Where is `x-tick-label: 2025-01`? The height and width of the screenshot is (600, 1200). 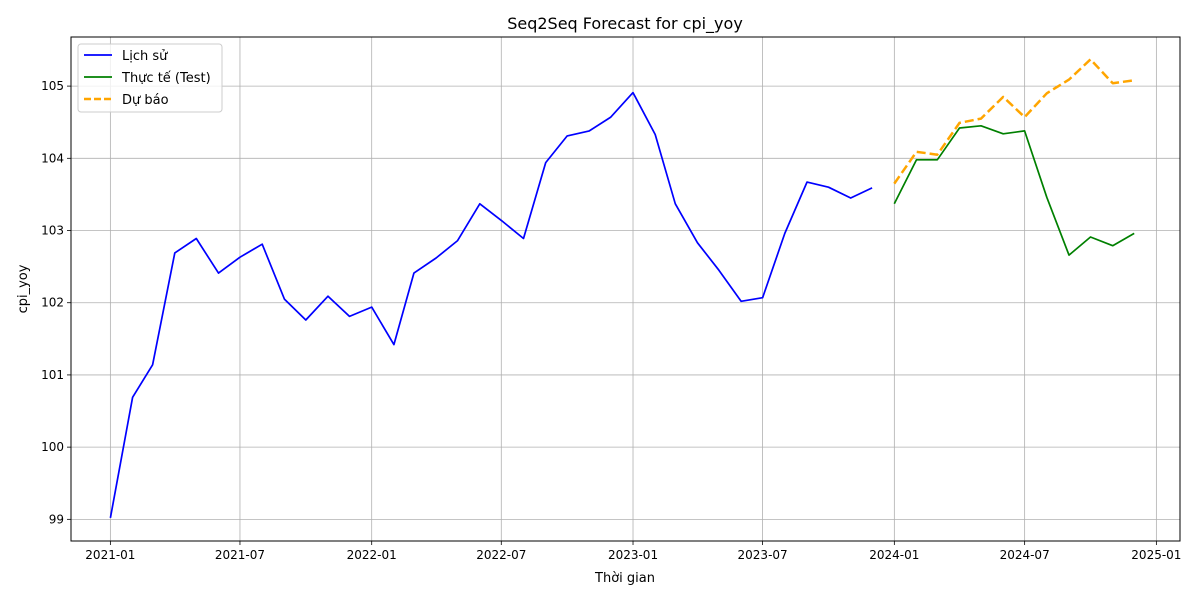
x-tick-label: 2025-01 is located at coordinates (1156, 555).